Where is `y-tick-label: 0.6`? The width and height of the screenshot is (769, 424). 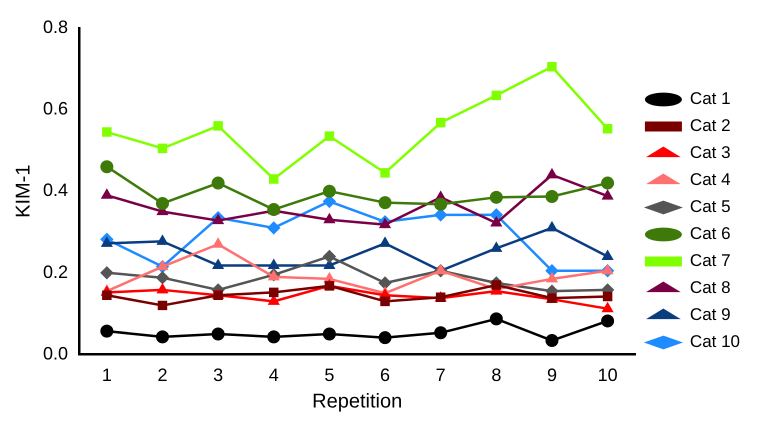 y-tick-label: 0.6 is located at coordinates (55, 108).